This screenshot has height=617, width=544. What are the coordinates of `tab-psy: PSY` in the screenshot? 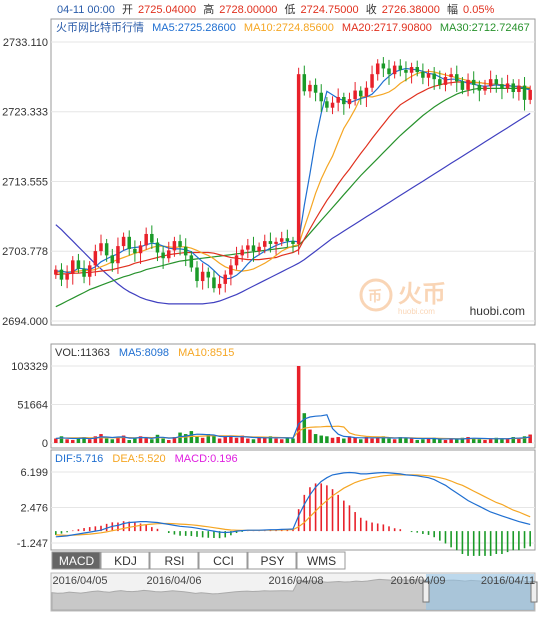 It's located at (272, 560).